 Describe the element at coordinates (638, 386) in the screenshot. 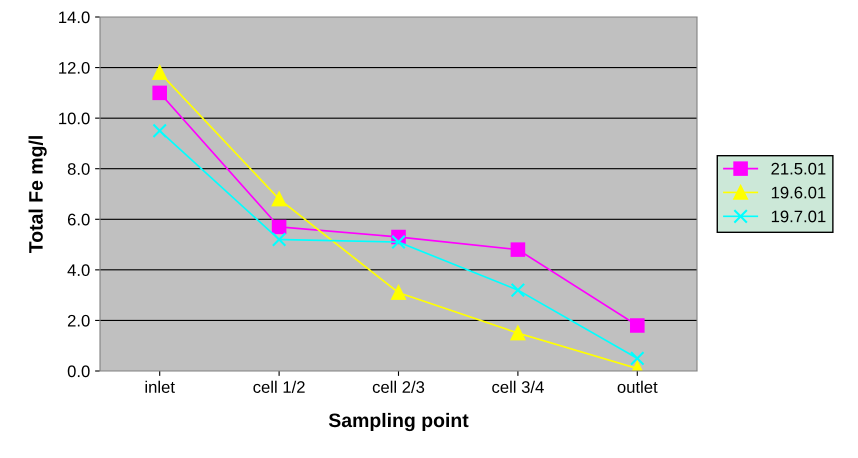

I see `x-tick-label: outlet` at that location.